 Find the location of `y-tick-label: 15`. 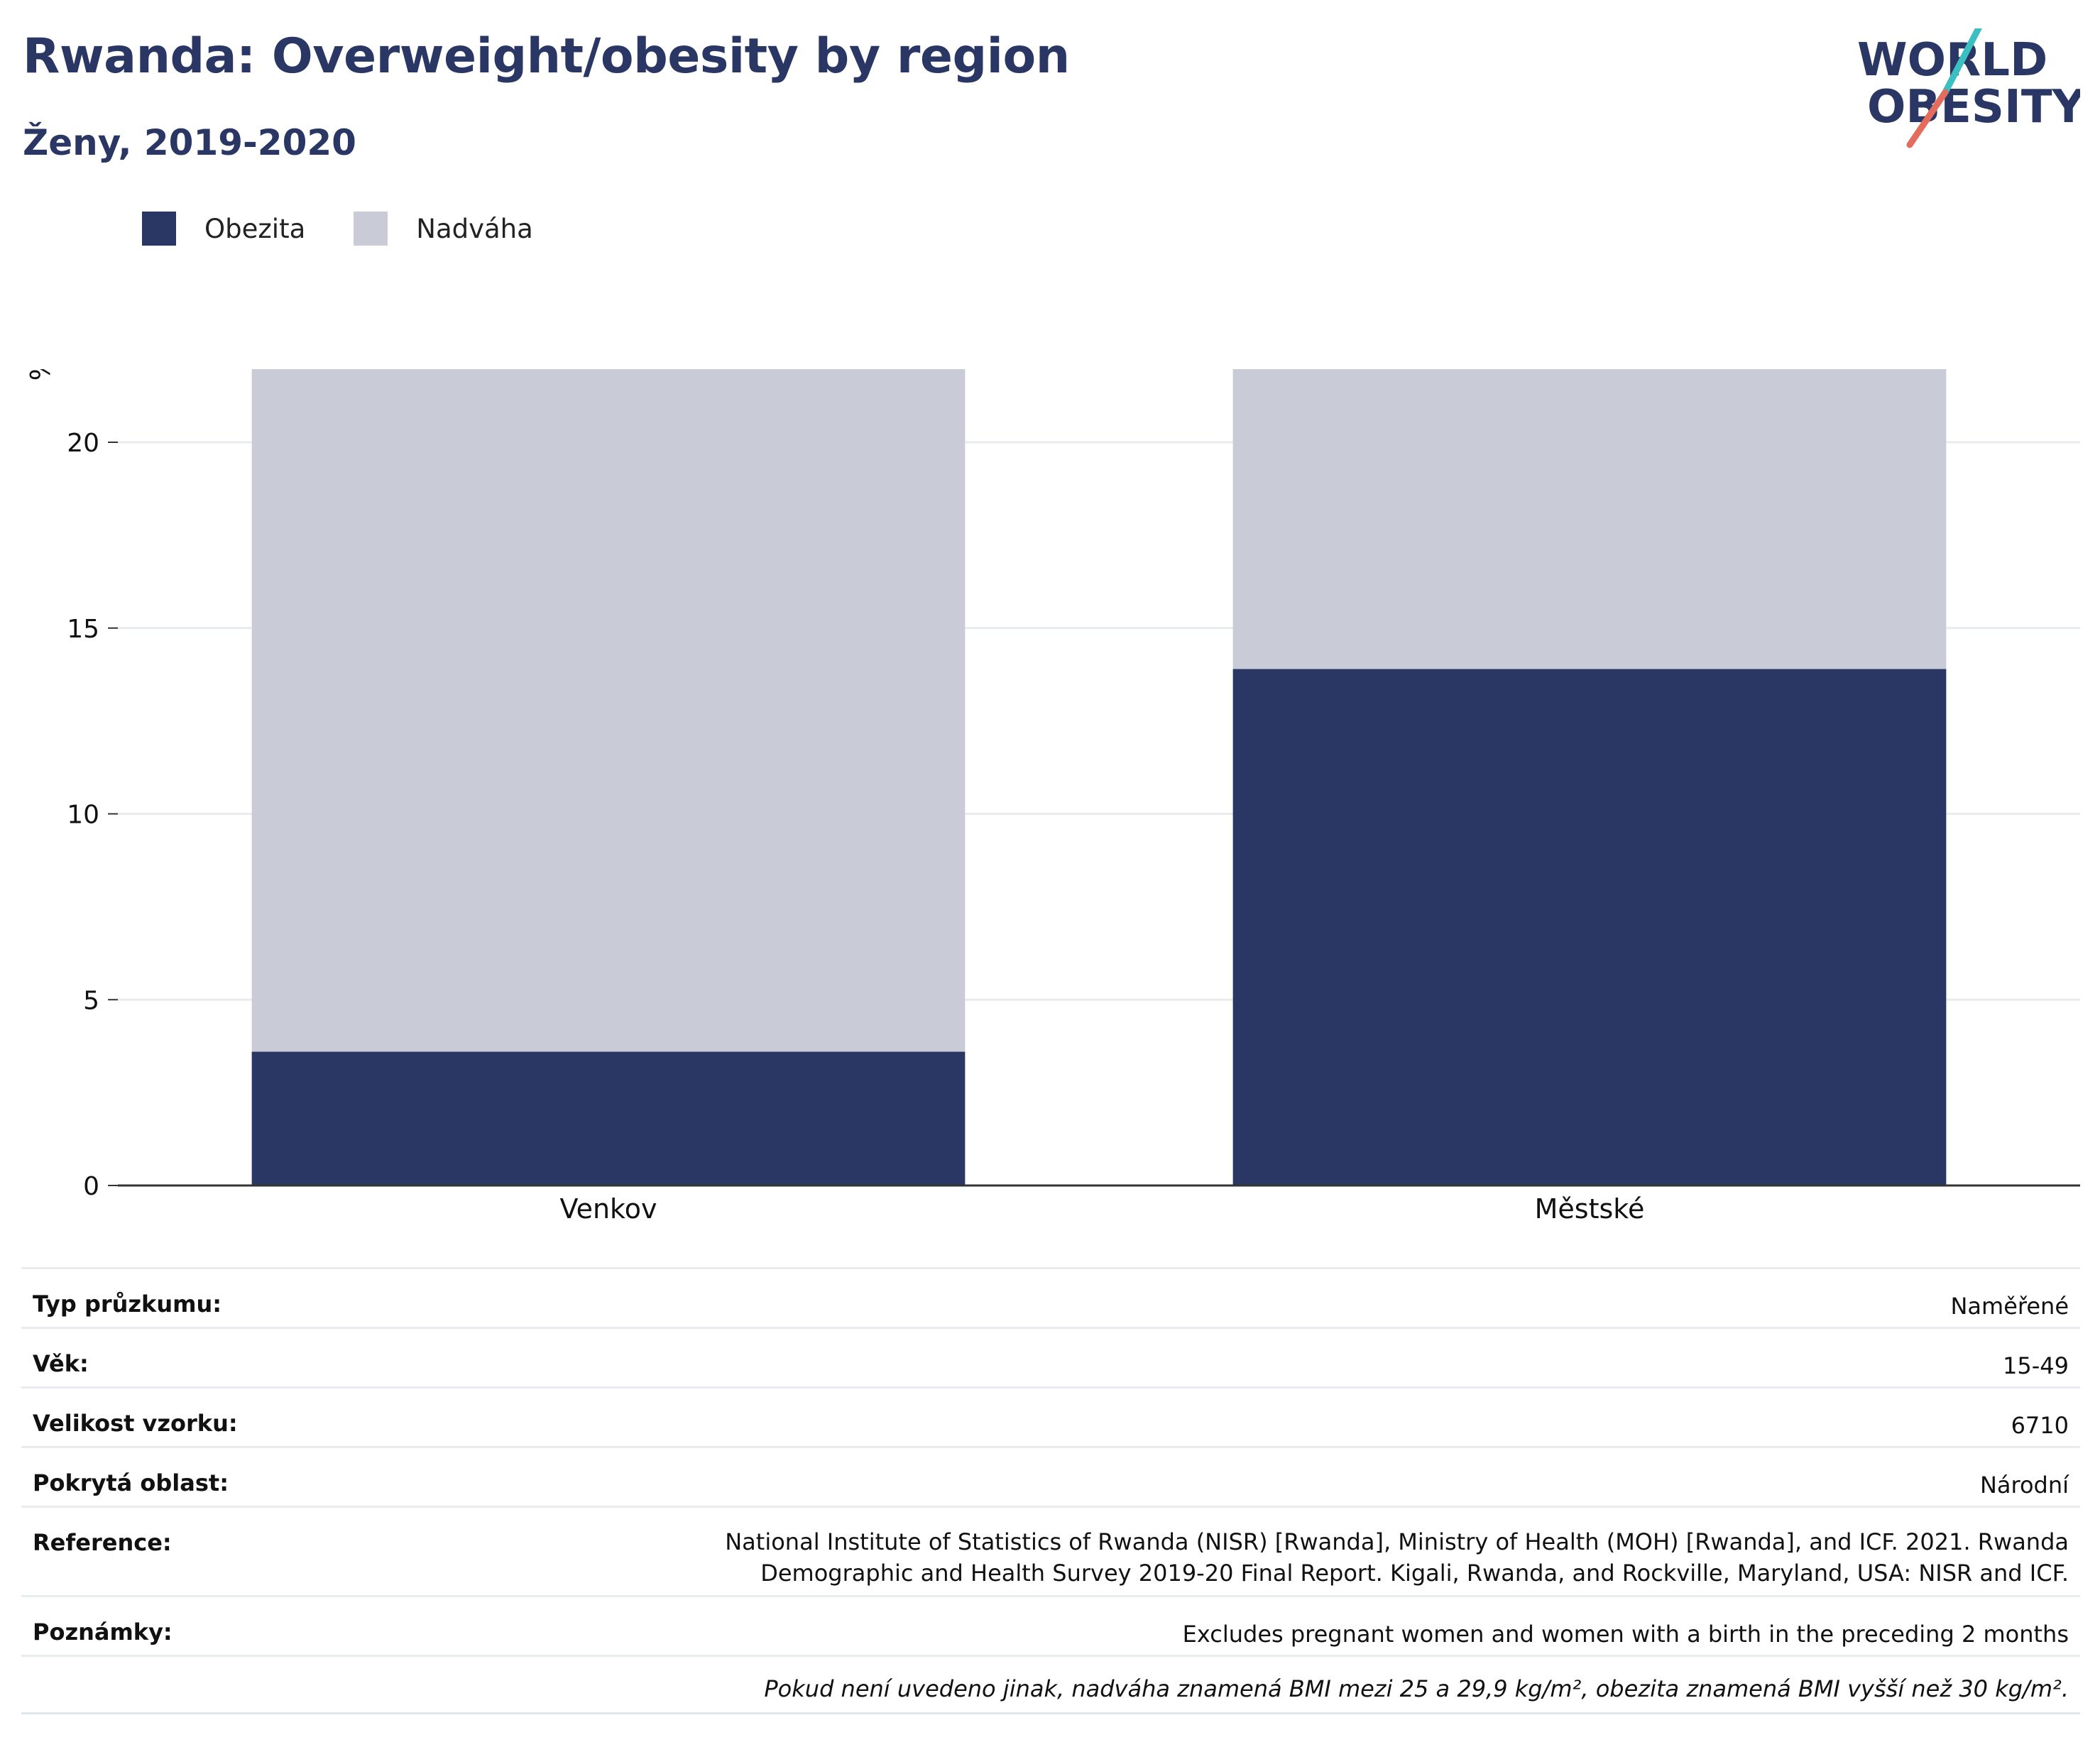

y-tick-label: 15 is located at coordinates (83, 629).